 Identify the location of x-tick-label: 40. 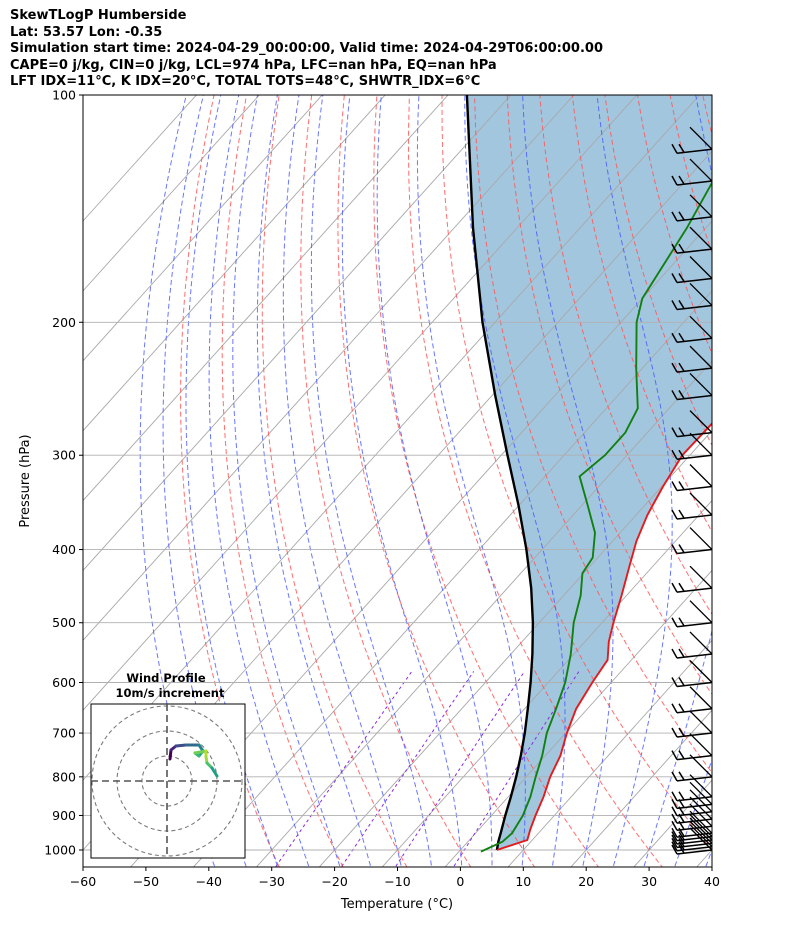
(712, 881).